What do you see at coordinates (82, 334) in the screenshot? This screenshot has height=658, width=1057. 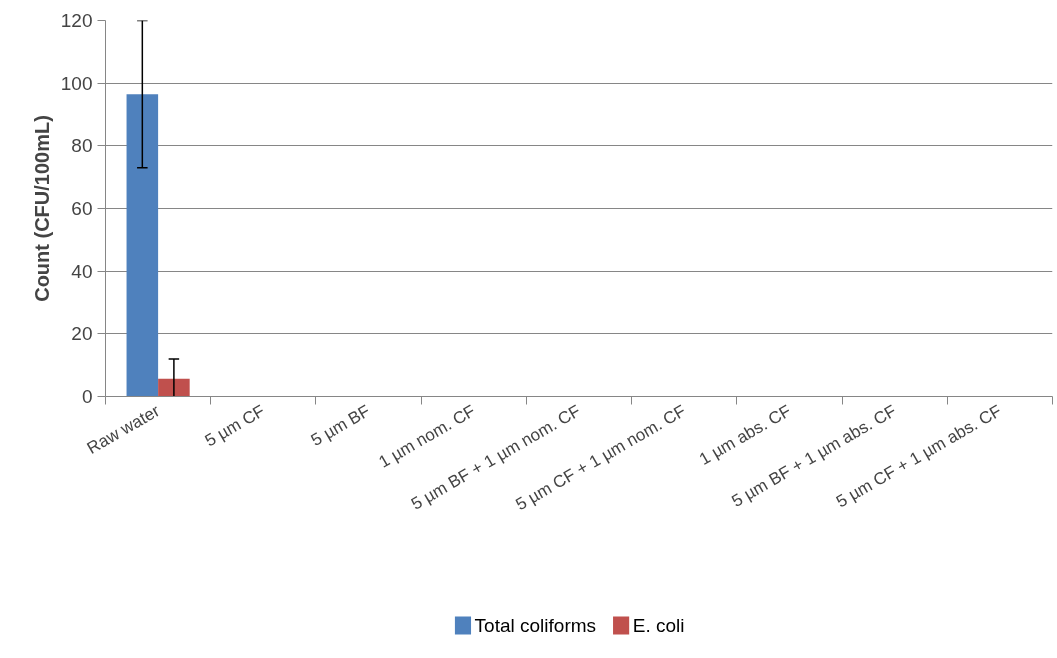 I see `y-tick-label: 20` at bounding box center [82, 334].